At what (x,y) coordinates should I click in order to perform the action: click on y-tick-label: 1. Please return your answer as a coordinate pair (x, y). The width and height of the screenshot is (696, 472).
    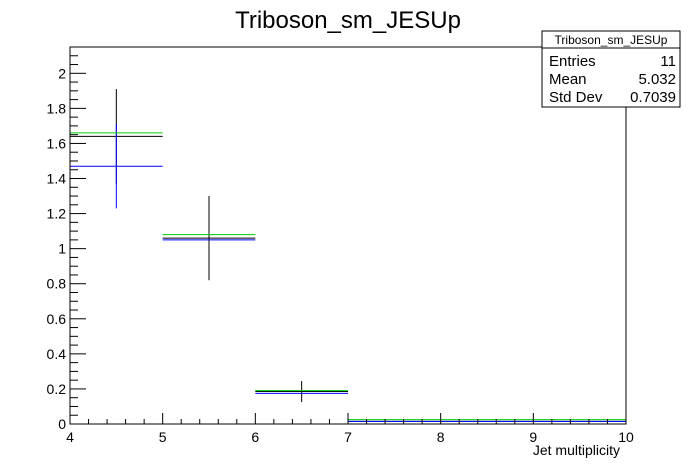
    Looking at the image, I should click on (62, 249).